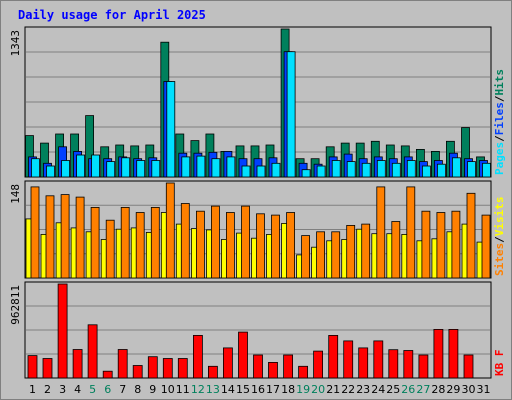 This screenshot has height=400, width=512. I want to click on x-tick-day-4: 4, so click(77, 389).